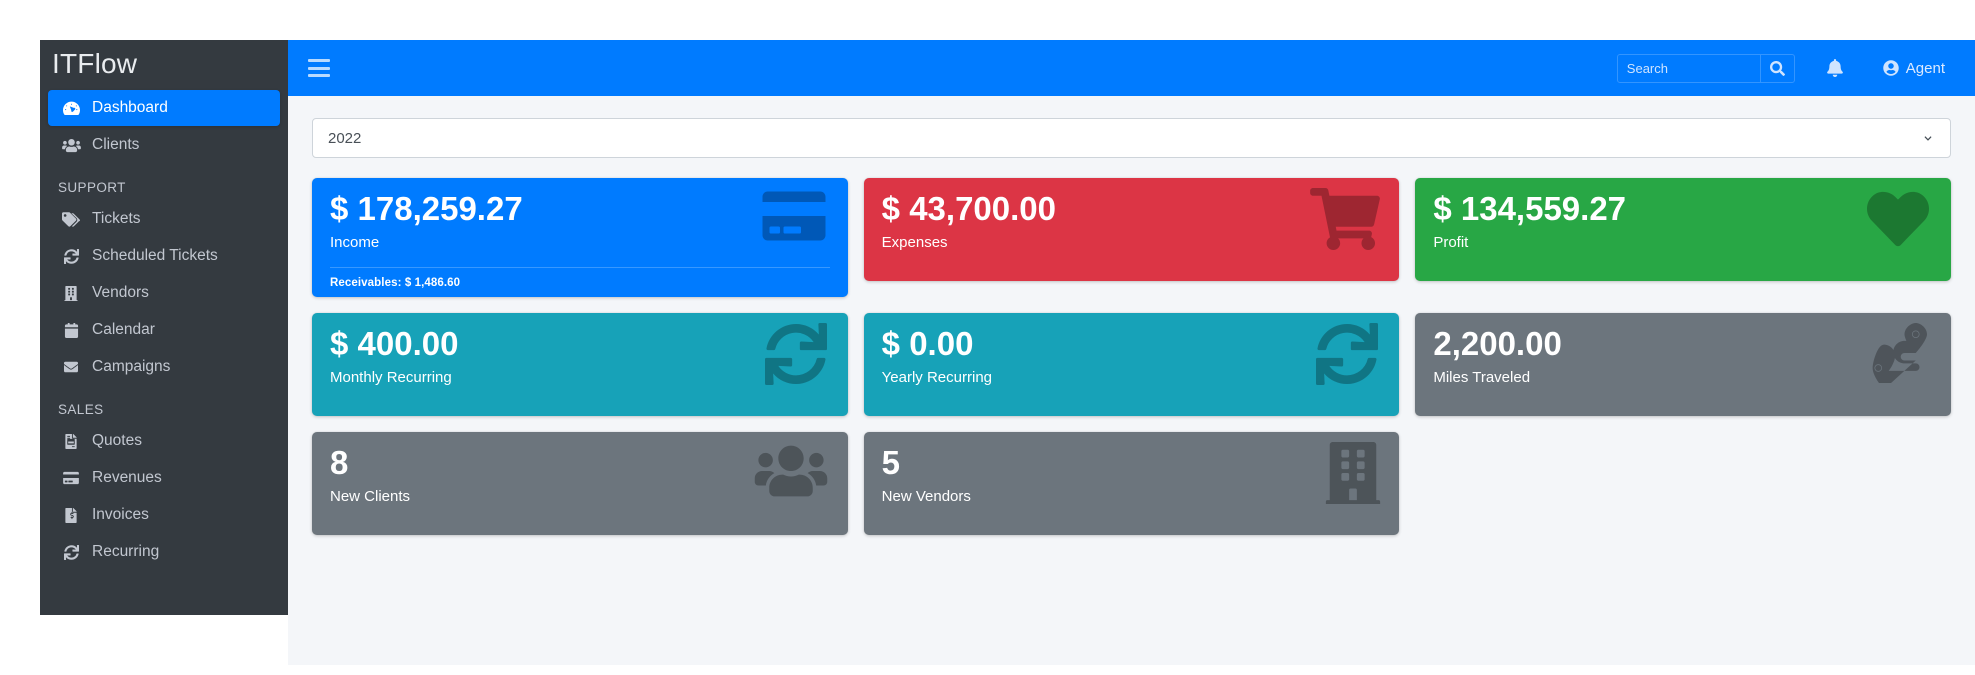 This screenshot has height=675, width=1975. I want to click on sidebar-item-revenues: Revenues, so click(164, 478).